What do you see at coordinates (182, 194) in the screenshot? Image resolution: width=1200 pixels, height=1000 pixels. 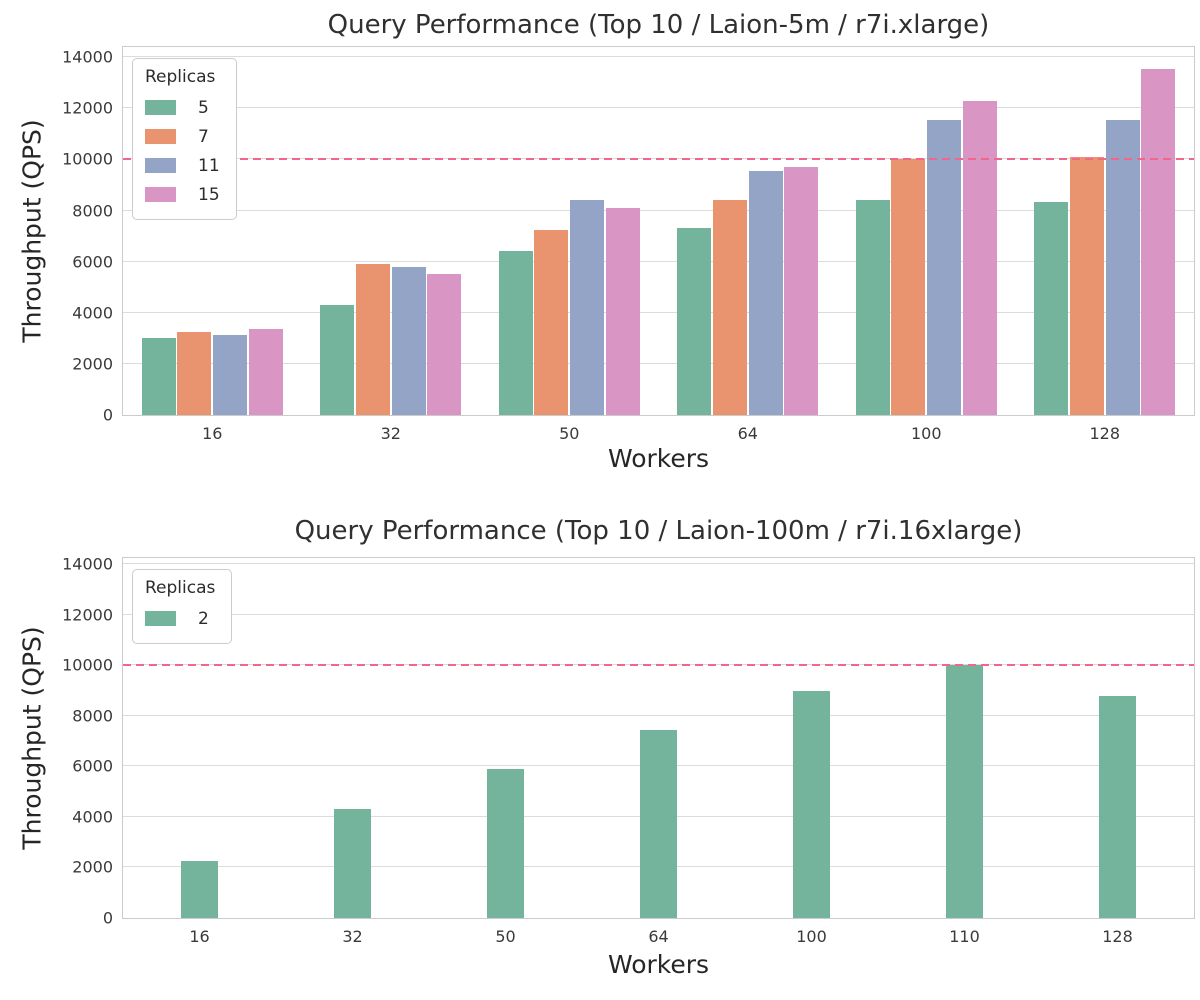 I see `legend-item-15: 15` at bounding box center [182, 194].